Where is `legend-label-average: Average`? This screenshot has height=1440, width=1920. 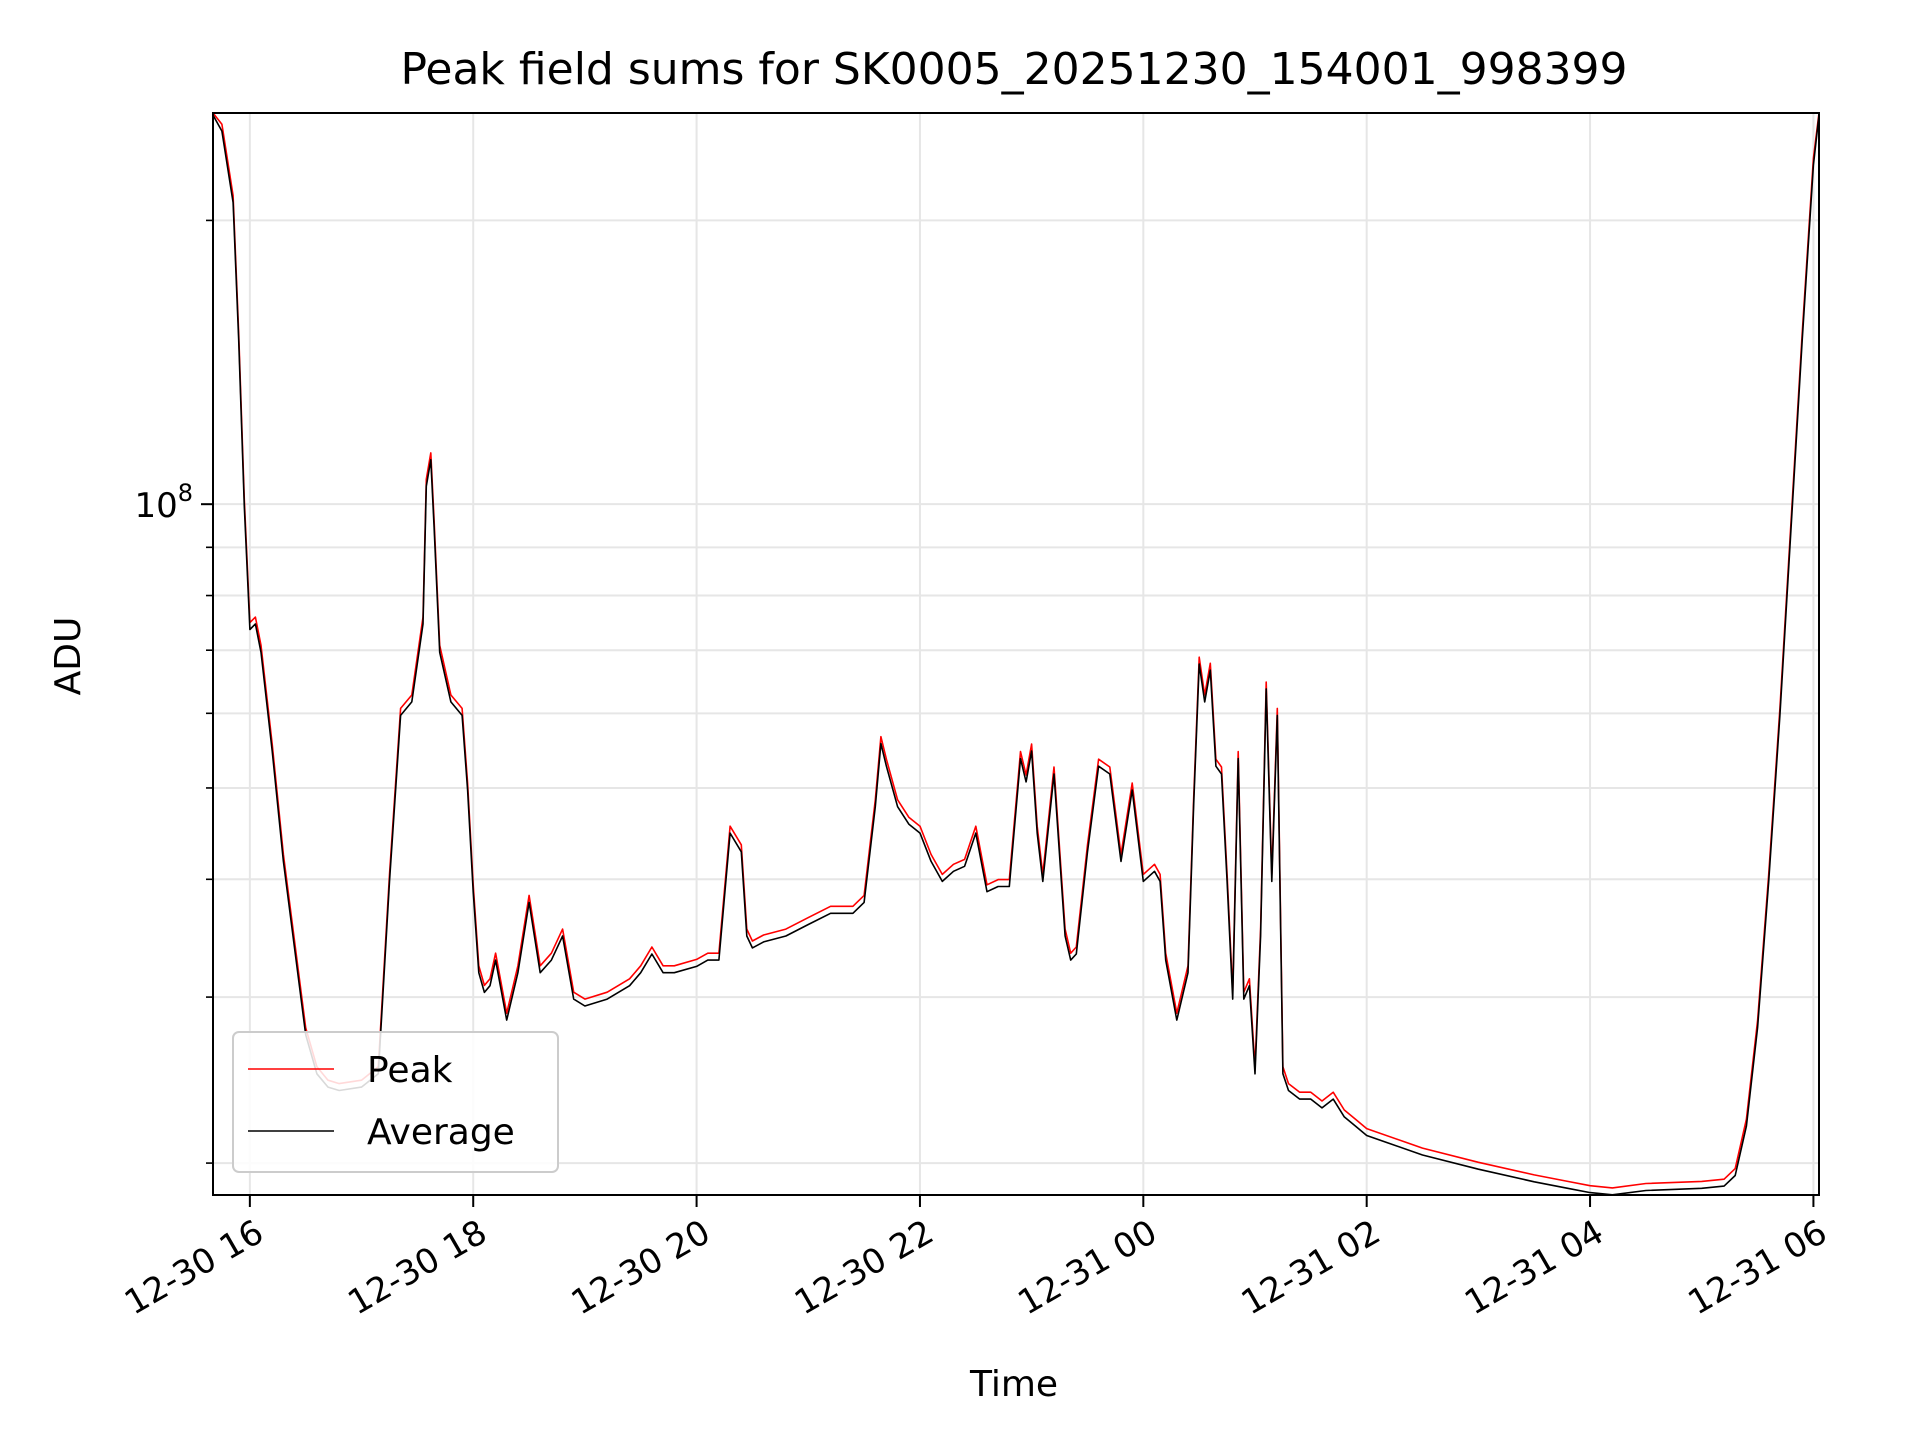
legend-label-average: Average is located at coordinates (441, 1132).